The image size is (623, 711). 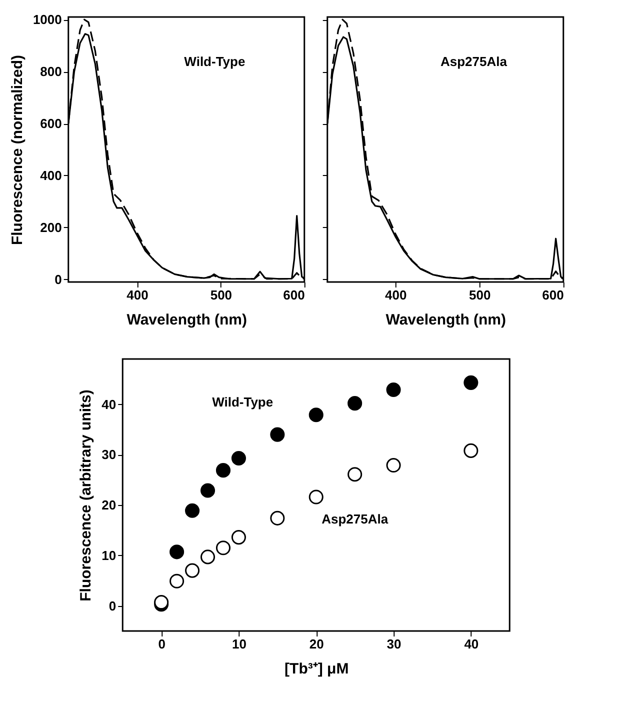 What do you see at coordinates (471, 644) in the screenshot?
I see `x-tick-label: 40` at bounding box center [471, 644].